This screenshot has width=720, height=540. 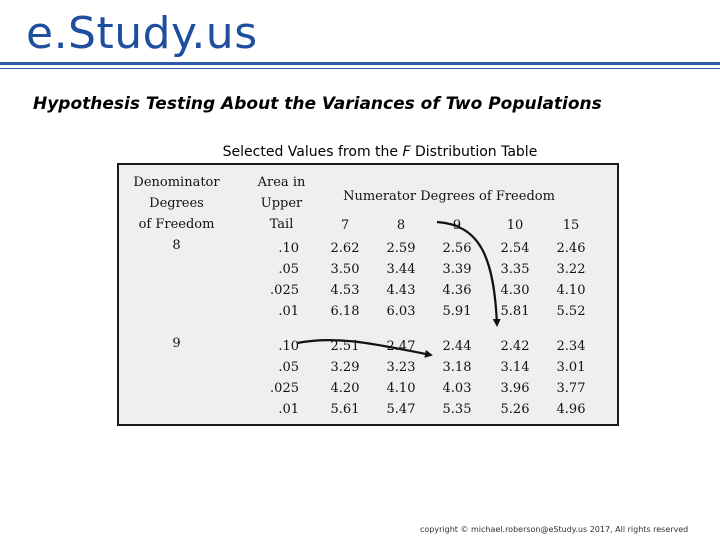 What do you see at coordinates (515, 367) in the screenshot?
I see `f-value: 3.14` at bounding box center [515, 367].